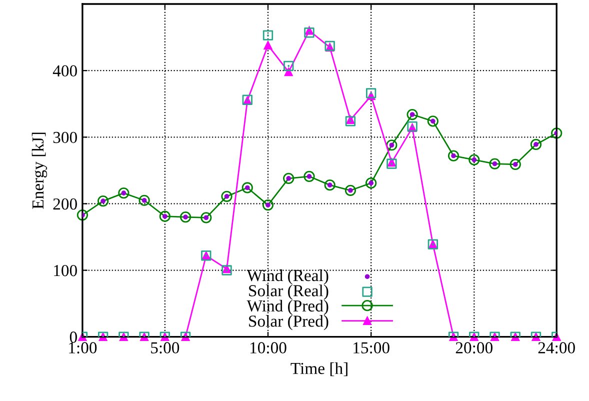  I want to click on y-tick-label: 300, so click(65, 138).